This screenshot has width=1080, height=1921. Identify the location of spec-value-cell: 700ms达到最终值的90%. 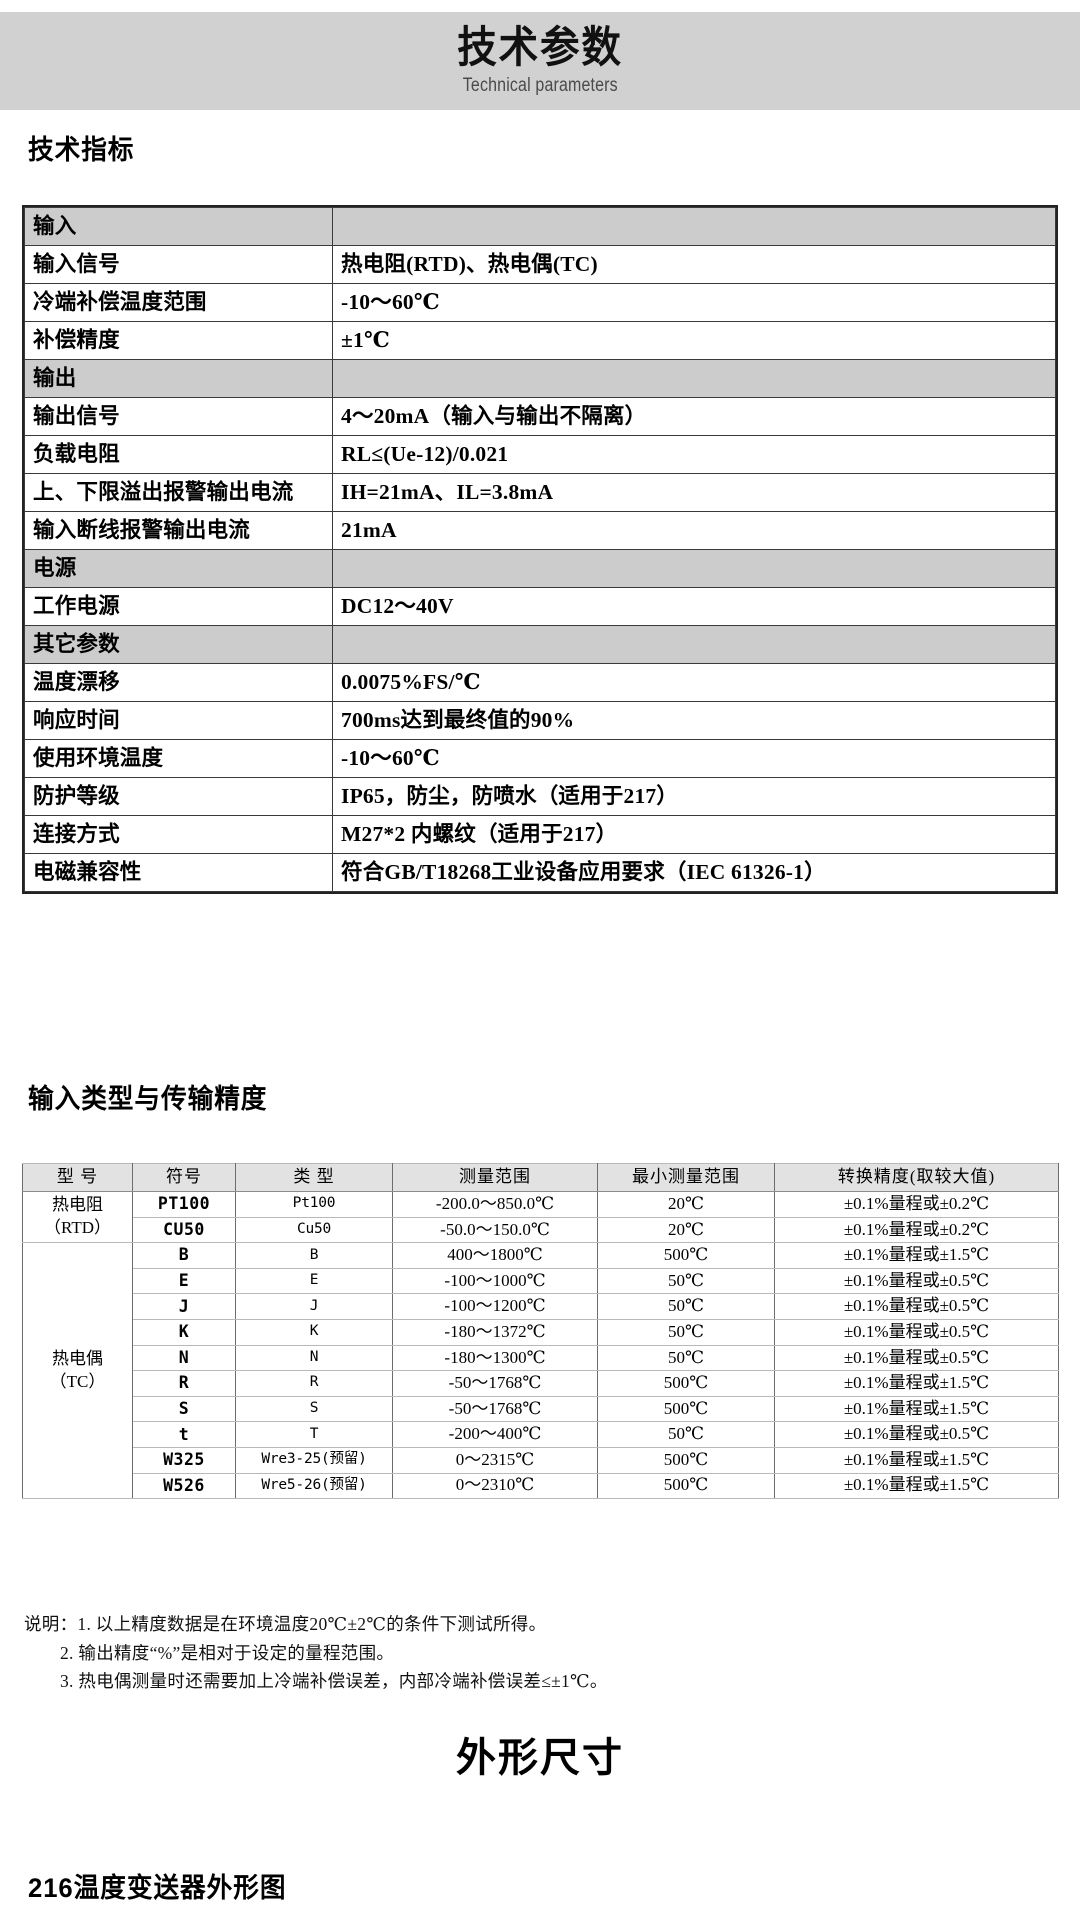
(694, 720).